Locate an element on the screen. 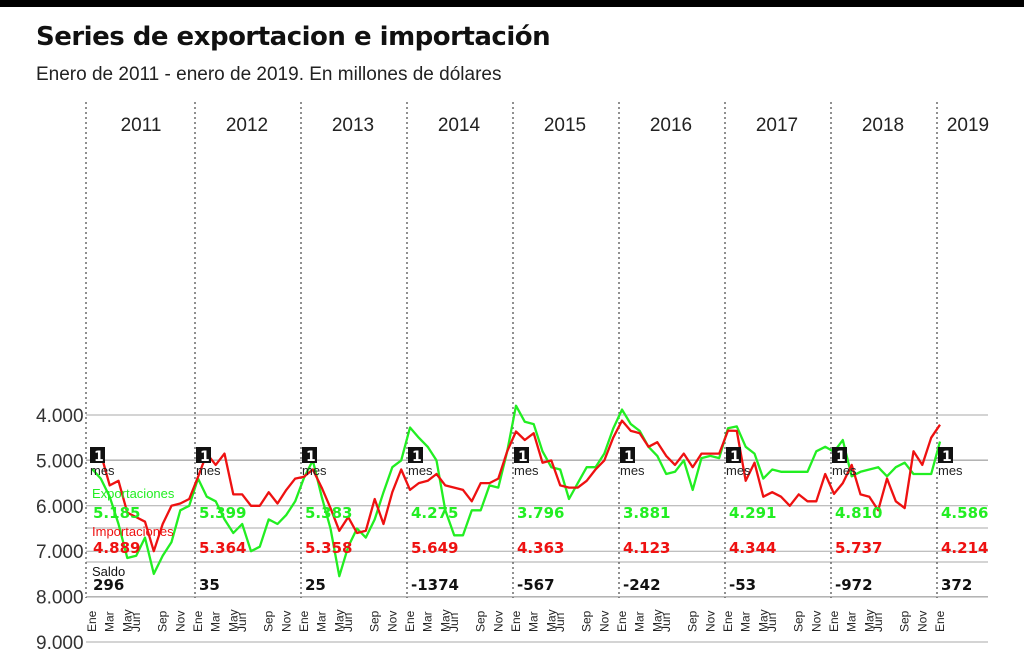  imports-value: 4.123 is located at coordinates (646, 548).